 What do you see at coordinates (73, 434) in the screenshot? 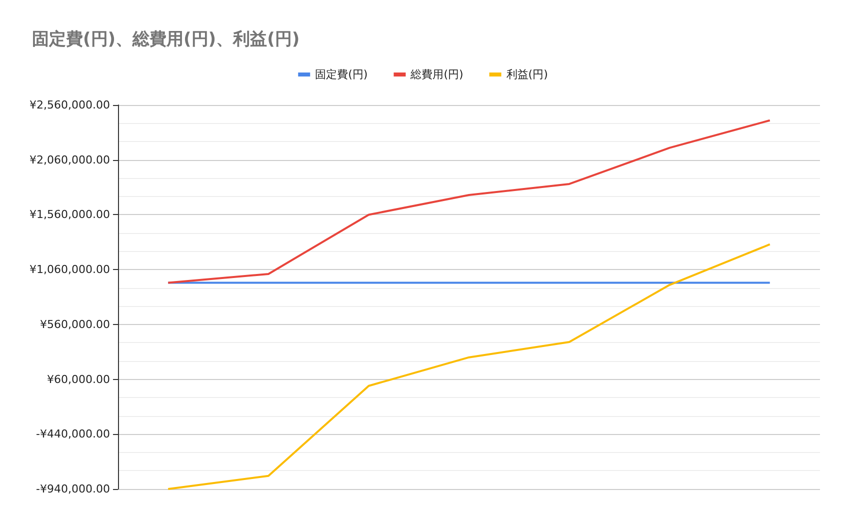
I see `y-tick-label: -¥440,000.00` at bounding box center [73, 434].